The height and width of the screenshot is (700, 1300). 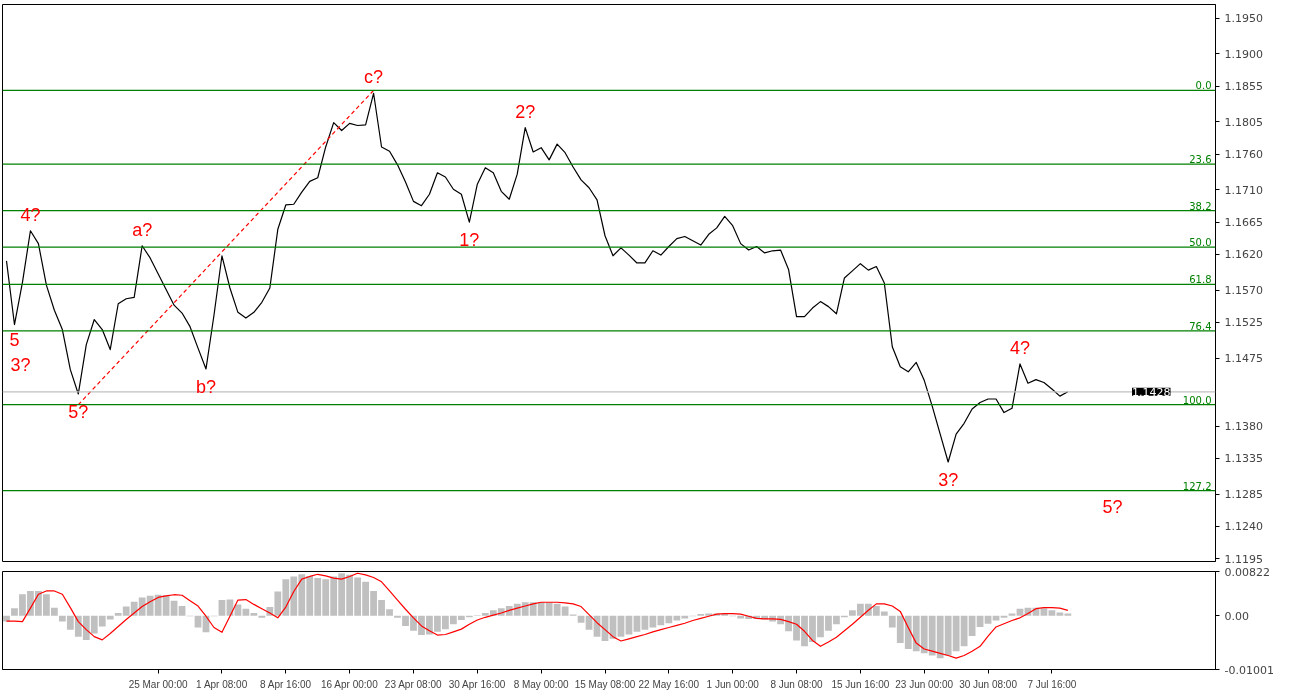 I want to click on y-tick-label: 1.1950, so click(x=1243, y=19).